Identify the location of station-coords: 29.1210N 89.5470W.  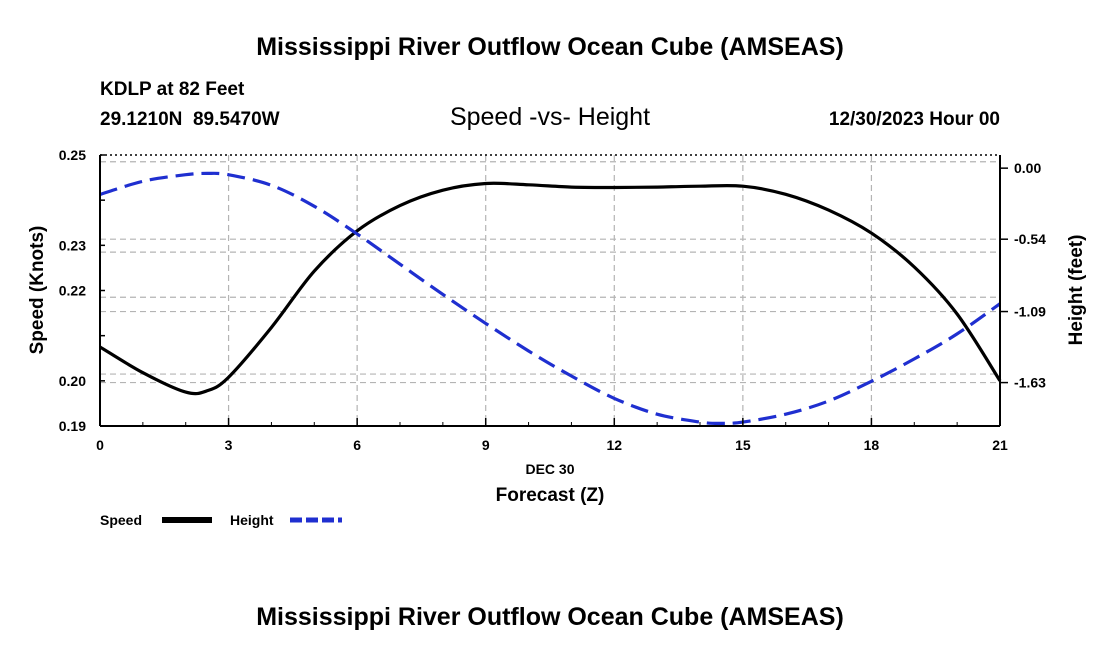
(190, 119).